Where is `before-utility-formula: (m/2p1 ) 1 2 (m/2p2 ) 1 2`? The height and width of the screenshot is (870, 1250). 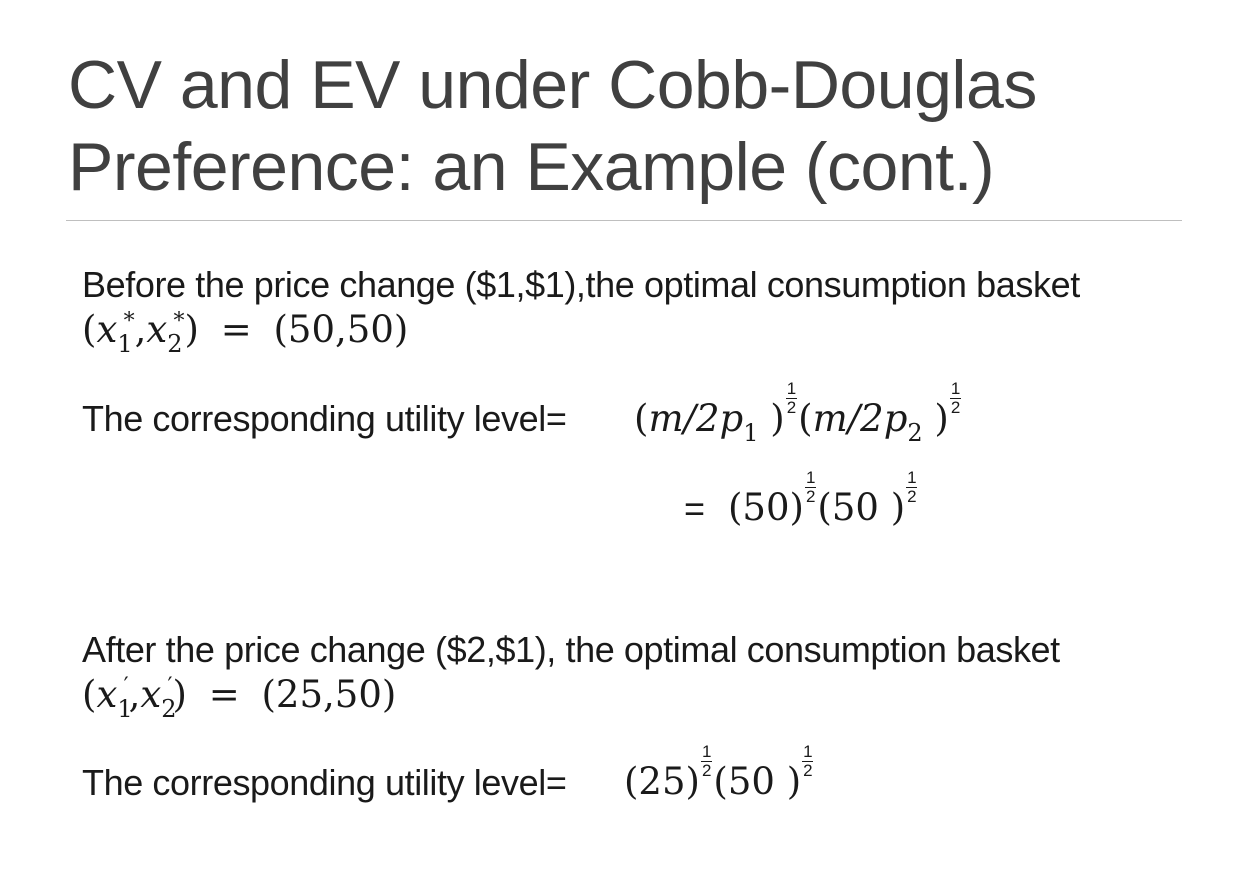
before-utility-formula: (m/2p1 ) 1 2 (m/2p2 ) 1 2 is located at coordinates (798, 413).